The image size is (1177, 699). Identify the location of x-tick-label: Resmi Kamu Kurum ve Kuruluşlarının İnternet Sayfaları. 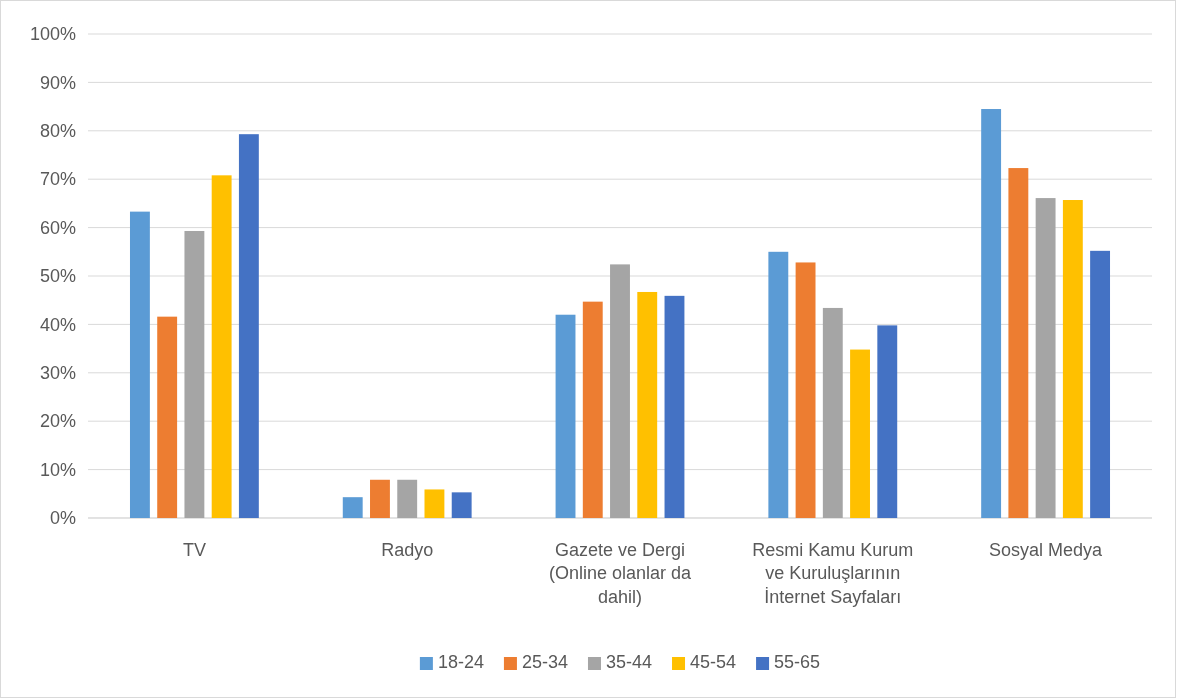
(833, 573).